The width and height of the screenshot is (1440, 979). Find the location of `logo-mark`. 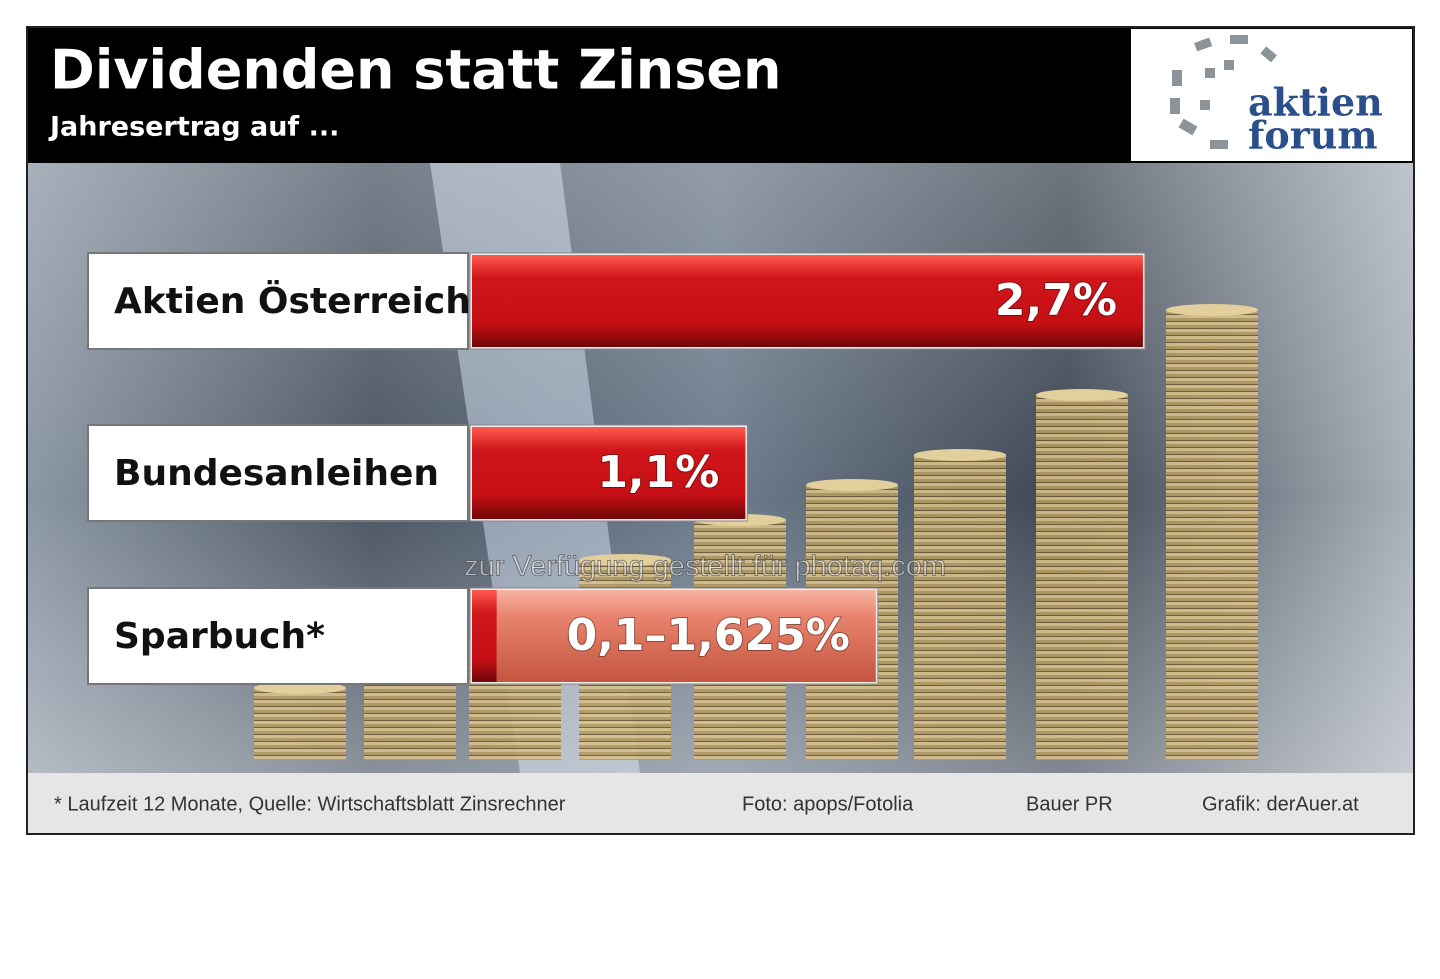

logo-mark is located at coordinates (1223, 92).